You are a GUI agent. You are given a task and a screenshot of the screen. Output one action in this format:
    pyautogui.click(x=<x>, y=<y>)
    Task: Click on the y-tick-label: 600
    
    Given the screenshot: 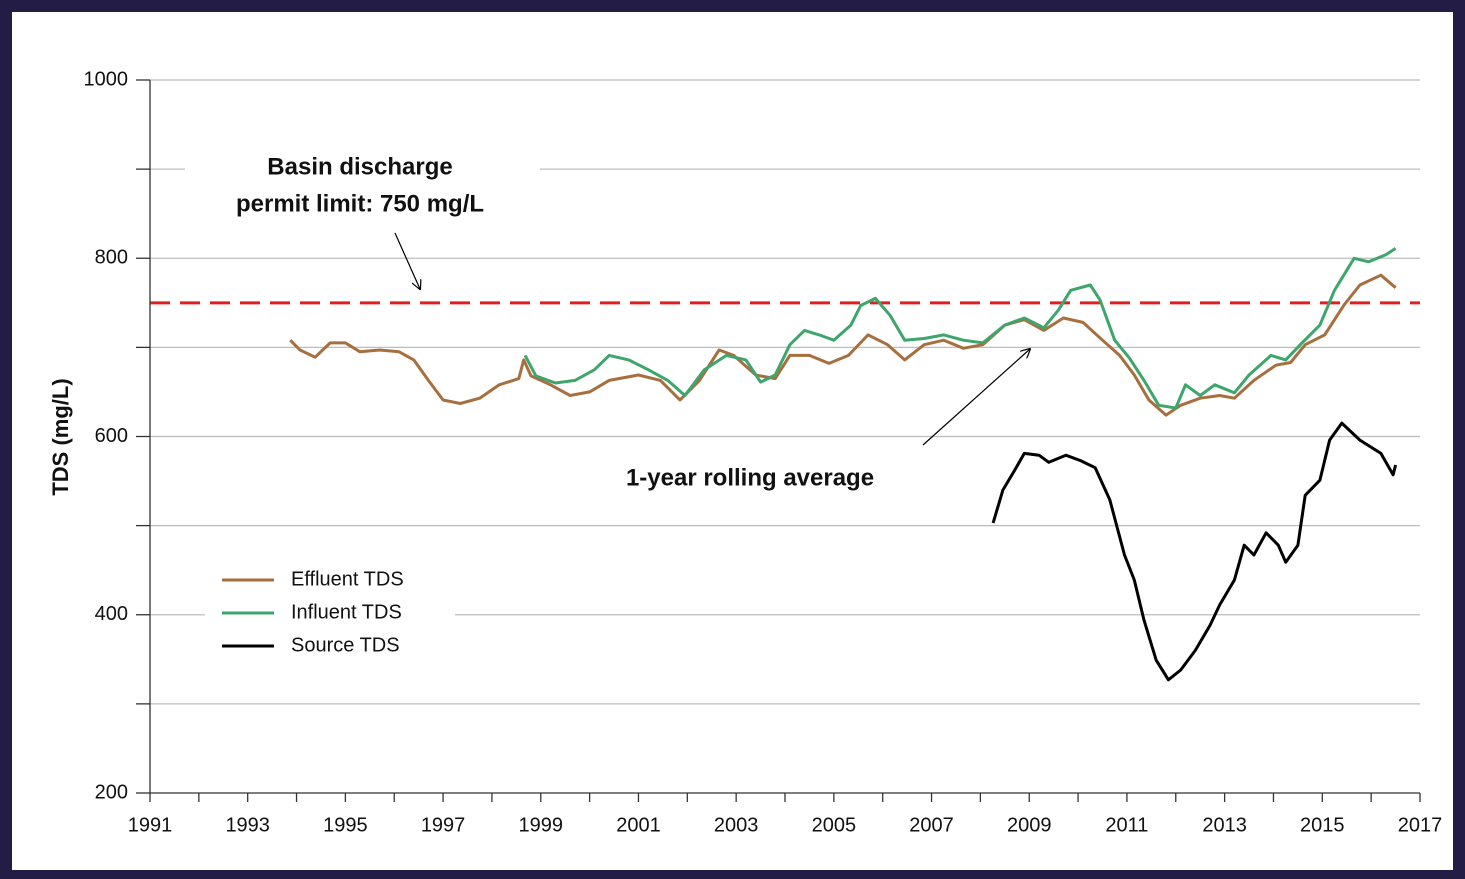 What is the action you would take?
    pyautogui.click(x=111, y=436)
    